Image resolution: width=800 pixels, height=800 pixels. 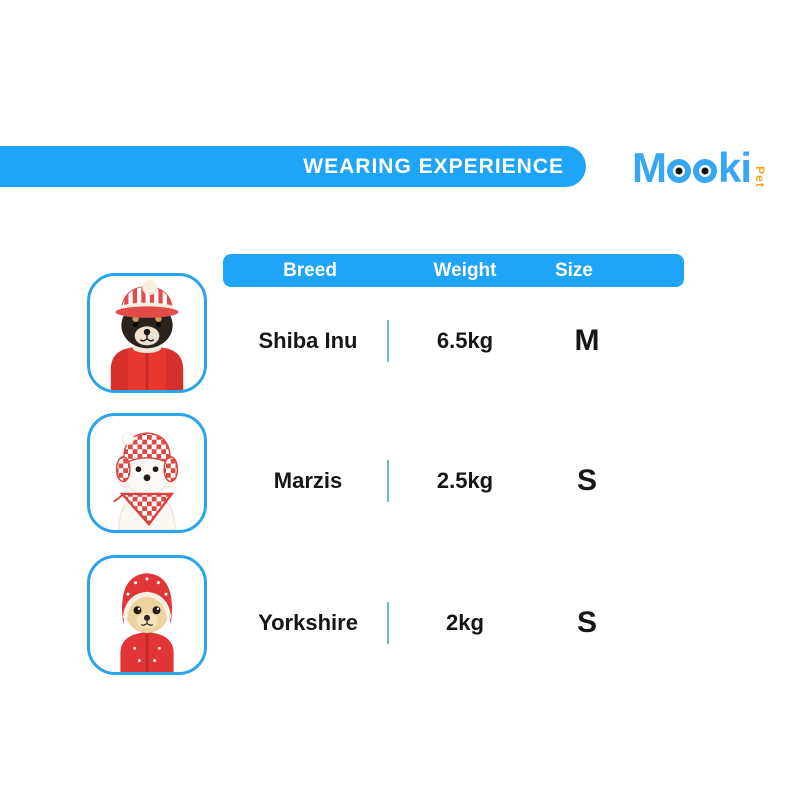 What do you see at coordinates (587, 340) in the screenshot?
I see `size-cell: M` at bounding box center [587, 340].